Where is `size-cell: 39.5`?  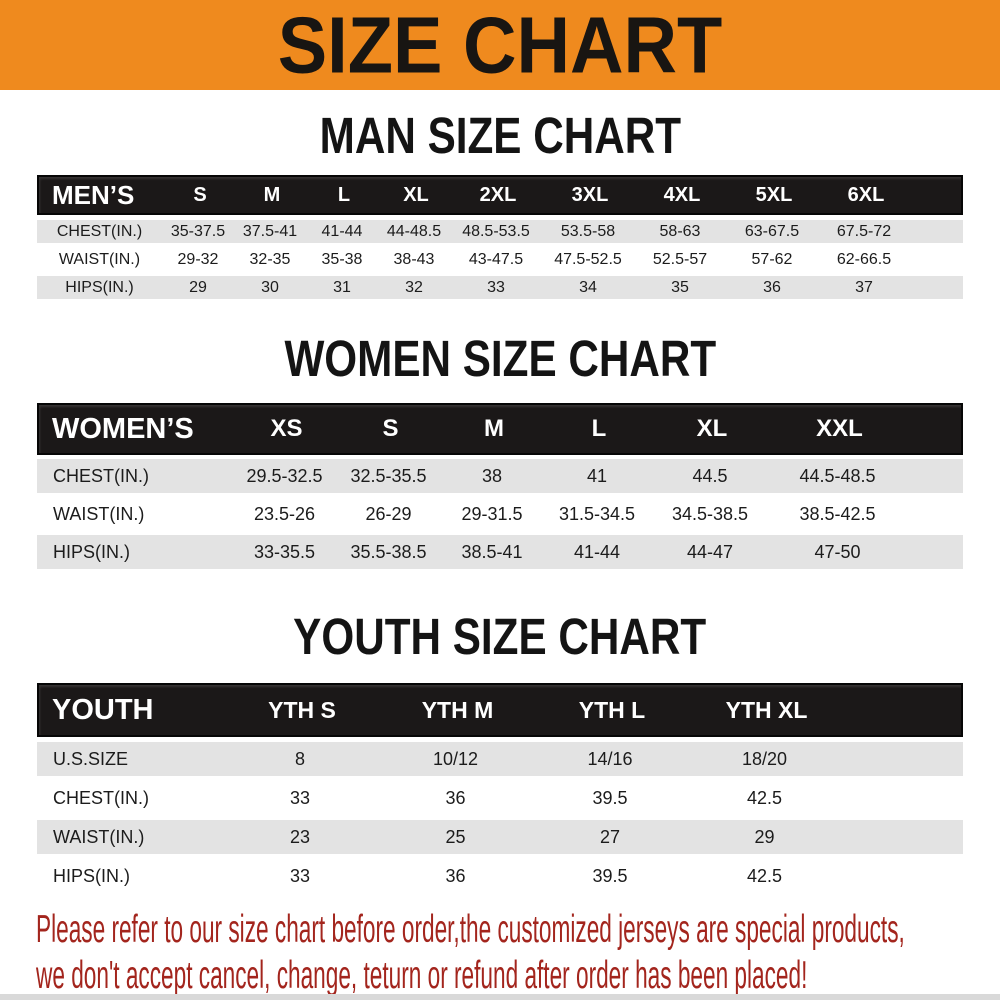
size-cell: 39.5 is located at coordinates (610, 797).